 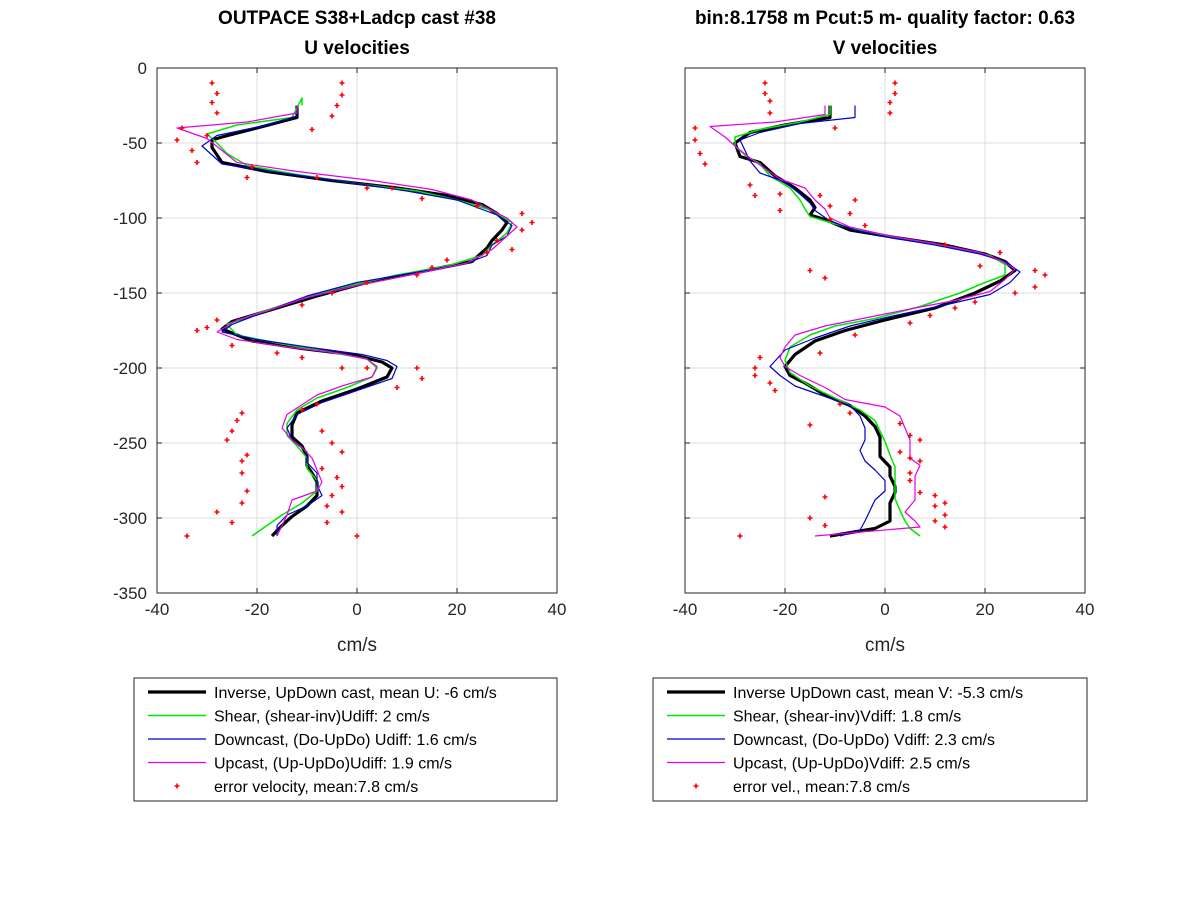 I want to click on y-tick-label: -350, so click(x=130, y=593).